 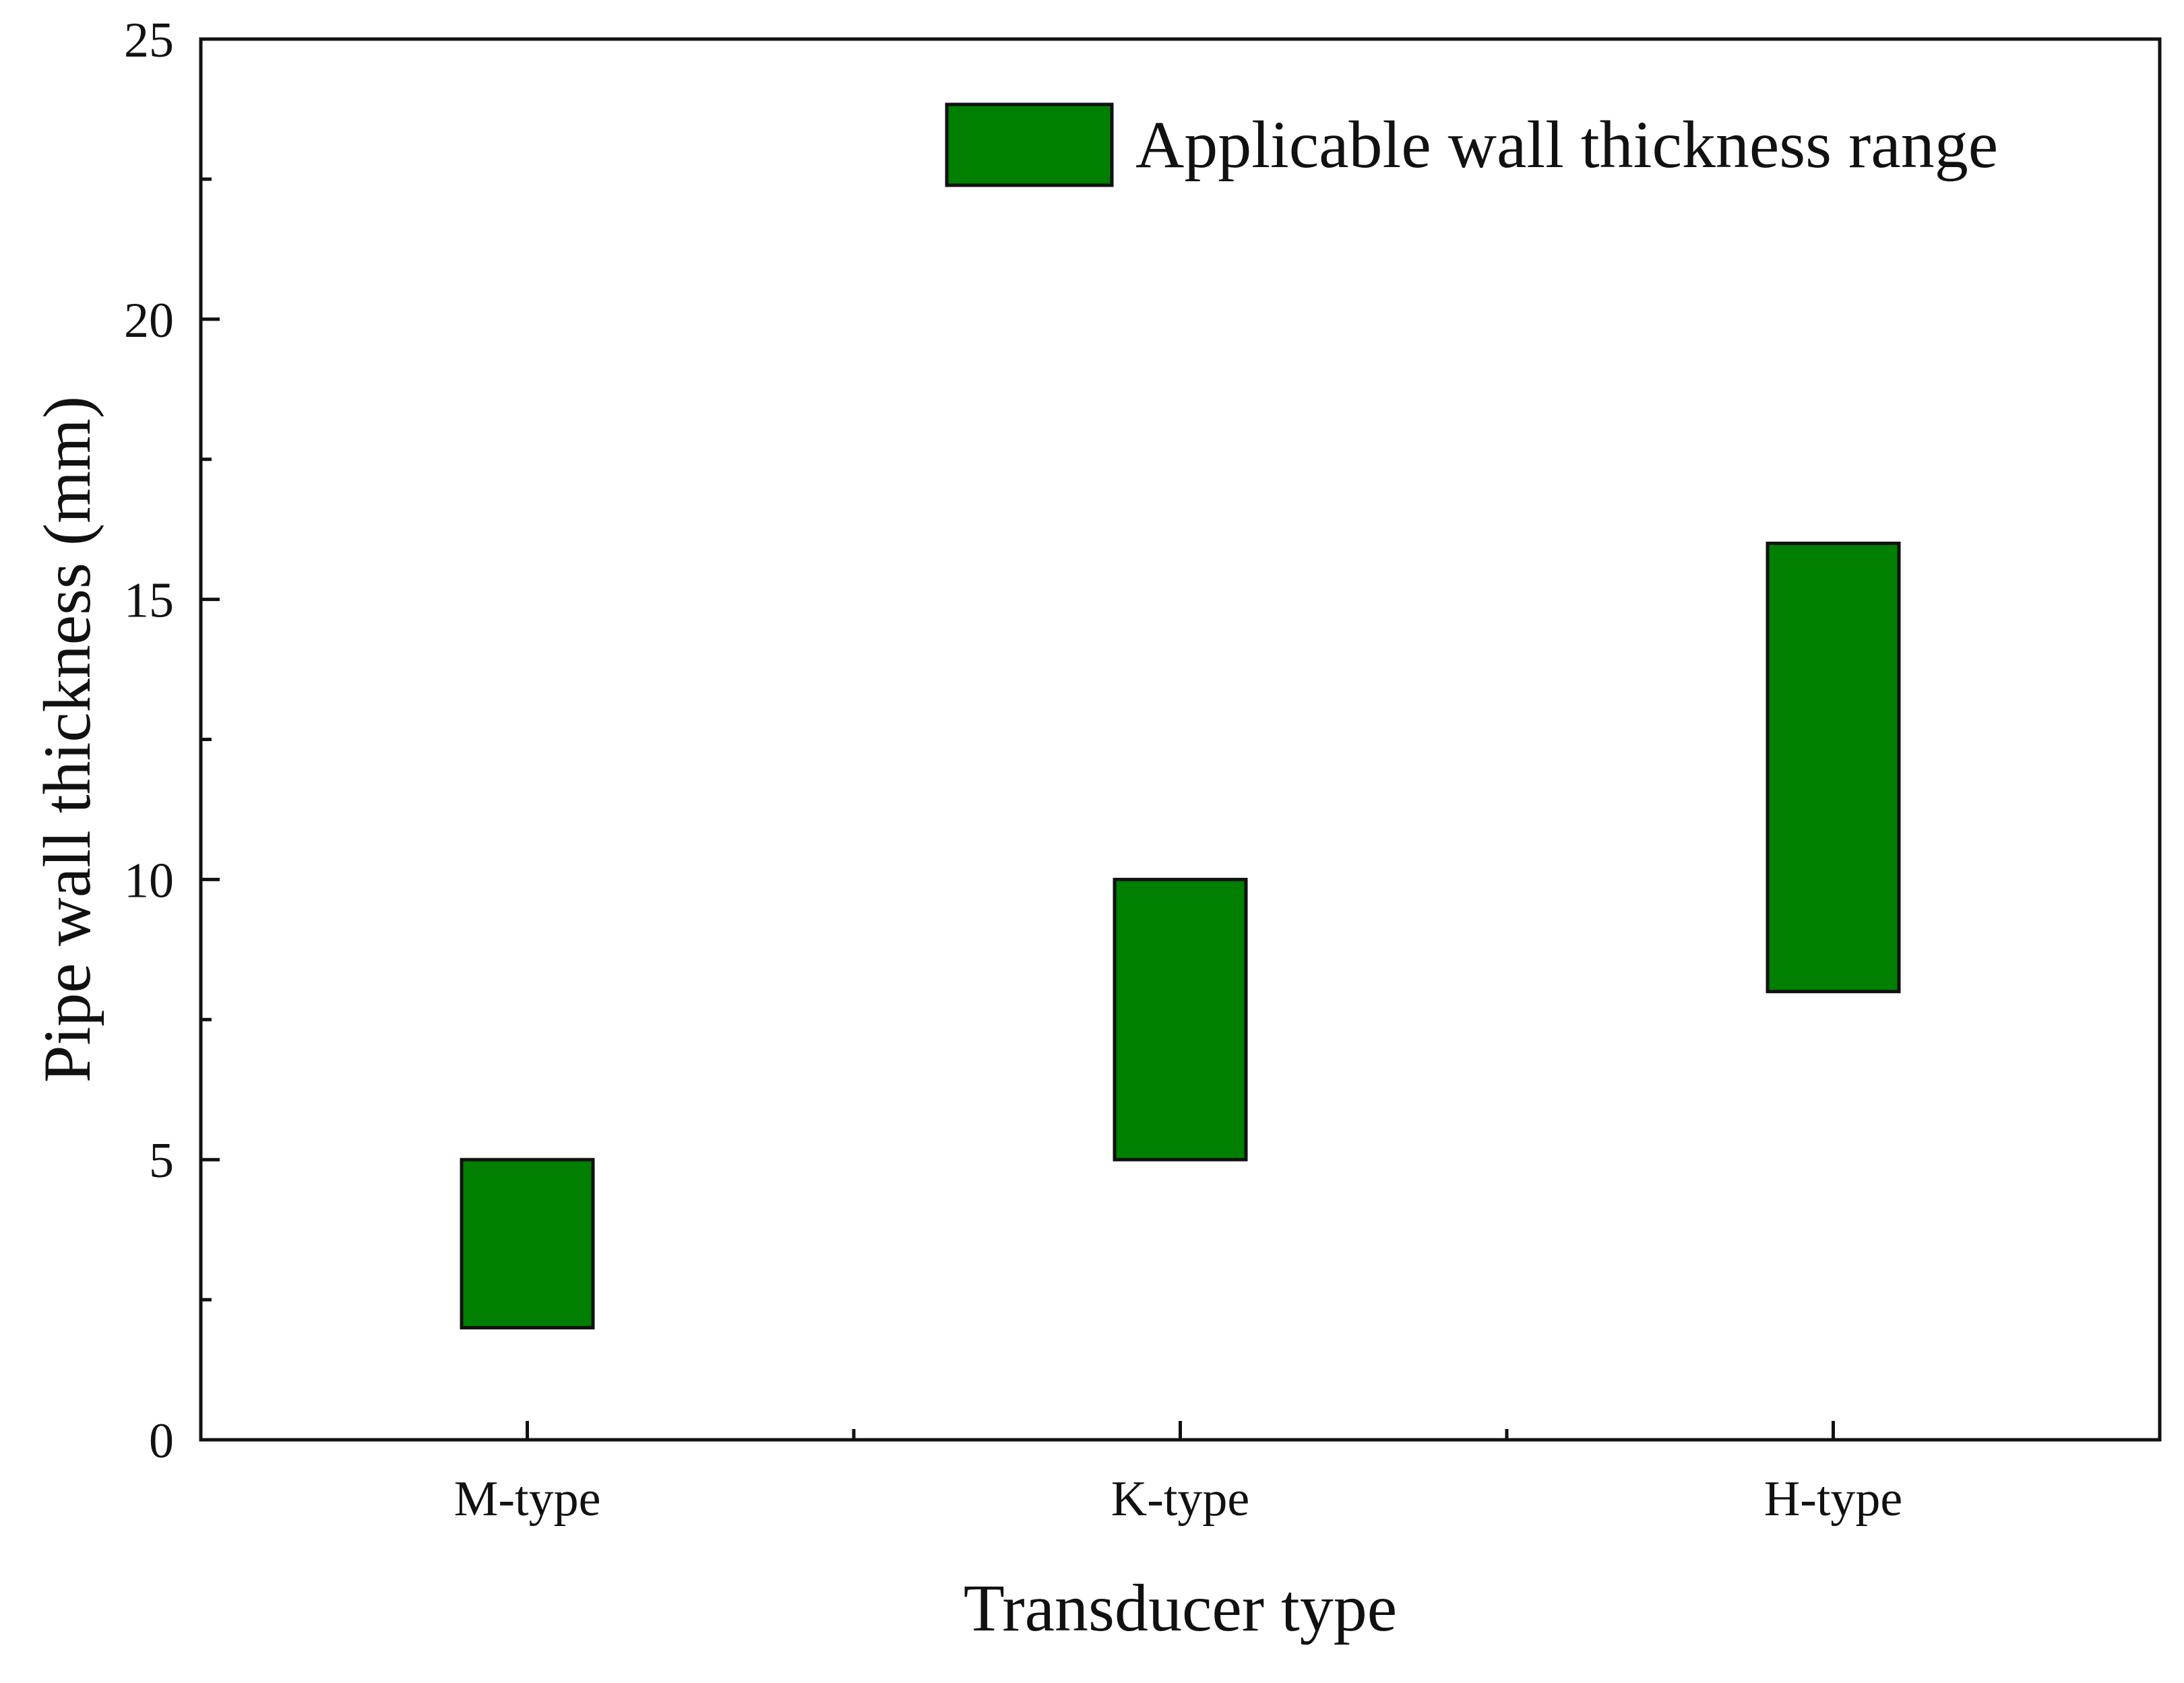 I want to click on y-tick-label: 20, so click(x=149, y=320).